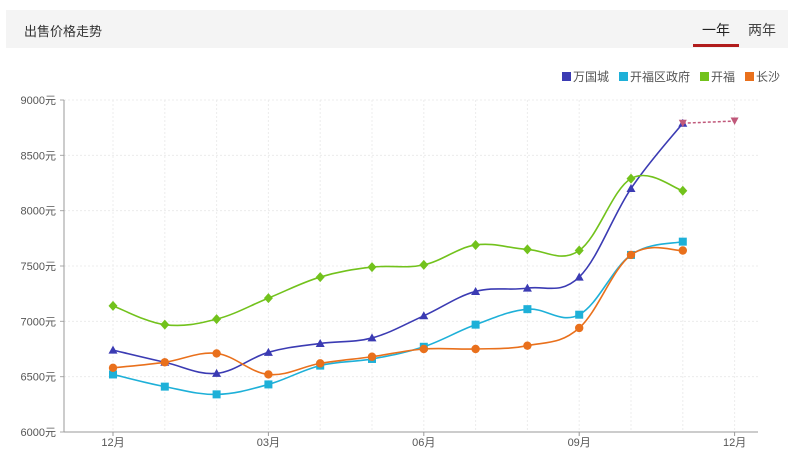  Describe the element at coordinates (63, 31) in the screenshot. I see `chart-title: 出售价格走势` at that location.